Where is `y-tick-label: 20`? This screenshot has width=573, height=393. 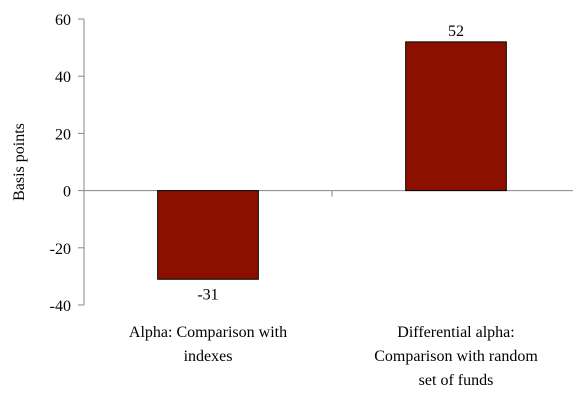
y-tick-label: 20 is located at coordinates (63, 134).